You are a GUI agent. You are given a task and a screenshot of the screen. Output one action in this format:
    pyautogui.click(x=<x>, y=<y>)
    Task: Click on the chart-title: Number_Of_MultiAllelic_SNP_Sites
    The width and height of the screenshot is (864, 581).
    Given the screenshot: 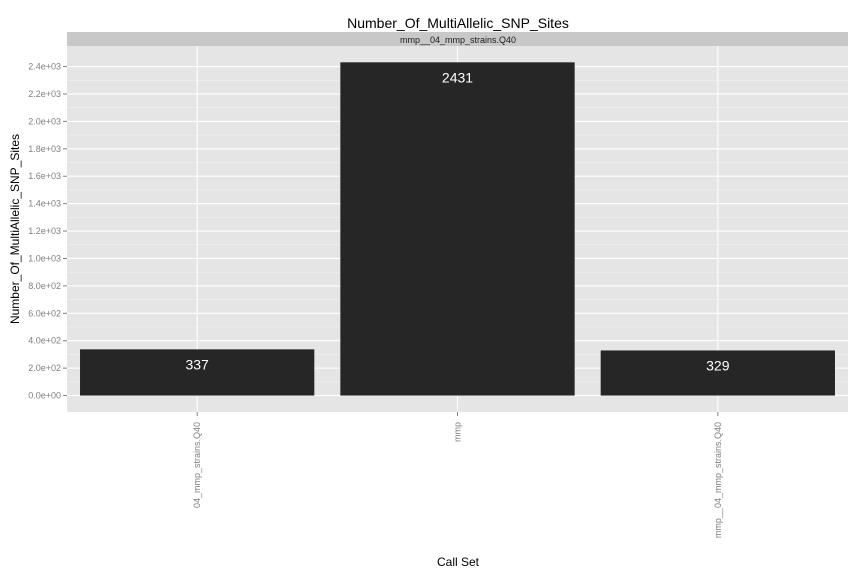 What is the action you would take?
    pyautogui.click(x=458, y=23)
    